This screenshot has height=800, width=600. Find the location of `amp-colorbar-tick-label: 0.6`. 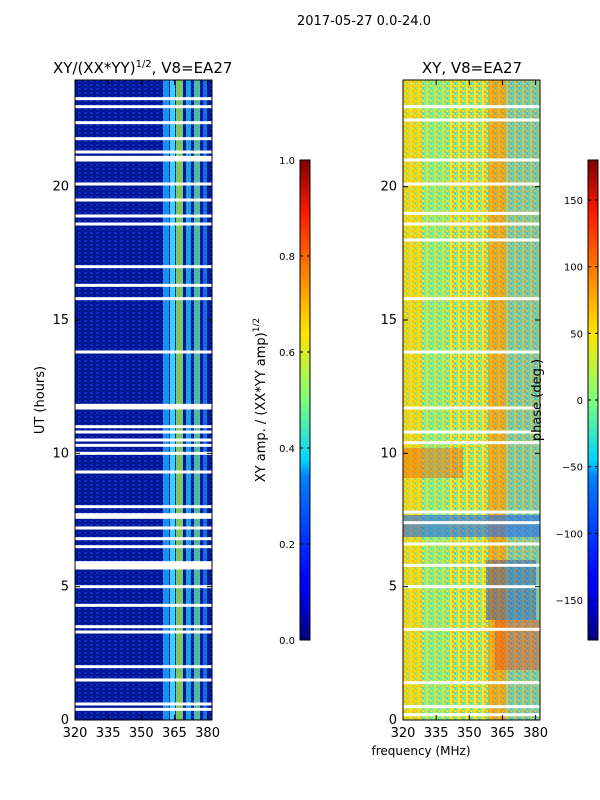

amp-colorbar-tick-label: 0.6 is located at coordinates (287, 353).